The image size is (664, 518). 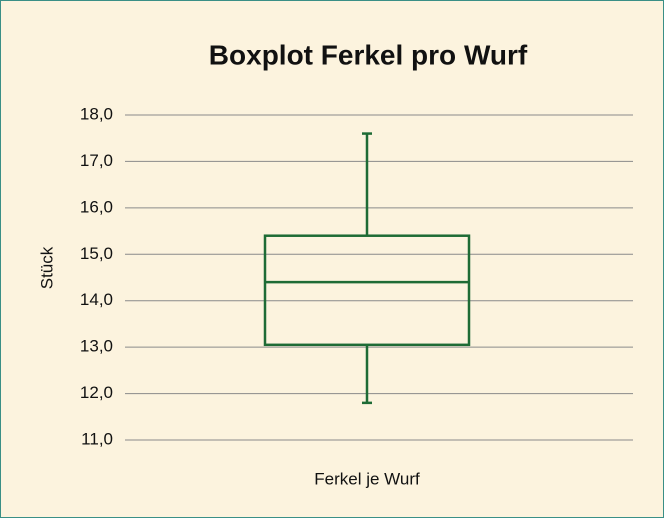 What do you see at coordinates (96, 299) in the screenshot?
I see `y-tick-label: 14,0` at bounding box center [96, 299].